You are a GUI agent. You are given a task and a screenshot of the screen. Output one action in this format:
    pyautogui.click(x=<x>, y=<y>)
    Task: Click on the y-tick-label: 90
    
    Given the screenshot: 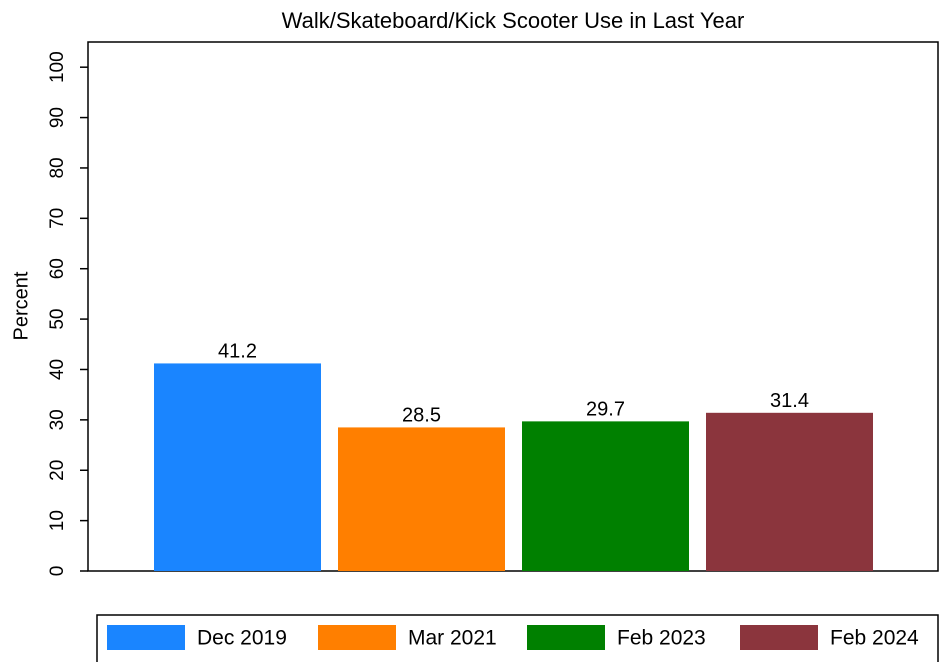 What is the action you would take?
    pyautogui.click(x=57, y=117)
    